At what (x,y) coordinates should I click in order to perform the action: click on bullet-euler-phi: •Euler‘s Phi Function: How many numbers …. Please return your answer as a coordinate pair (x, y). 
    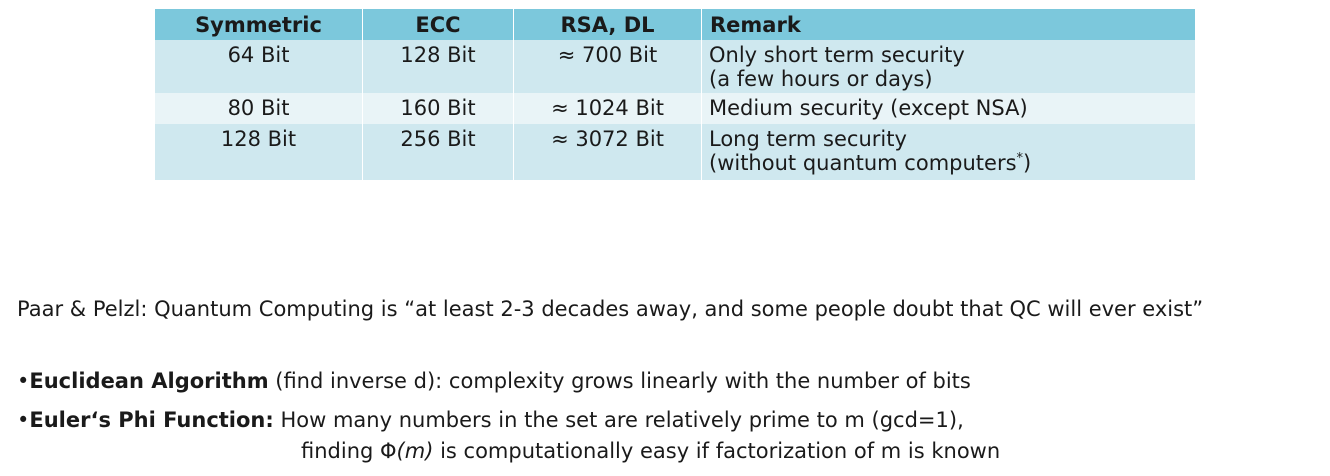
    Looking at the image, I should click on (490, 420).